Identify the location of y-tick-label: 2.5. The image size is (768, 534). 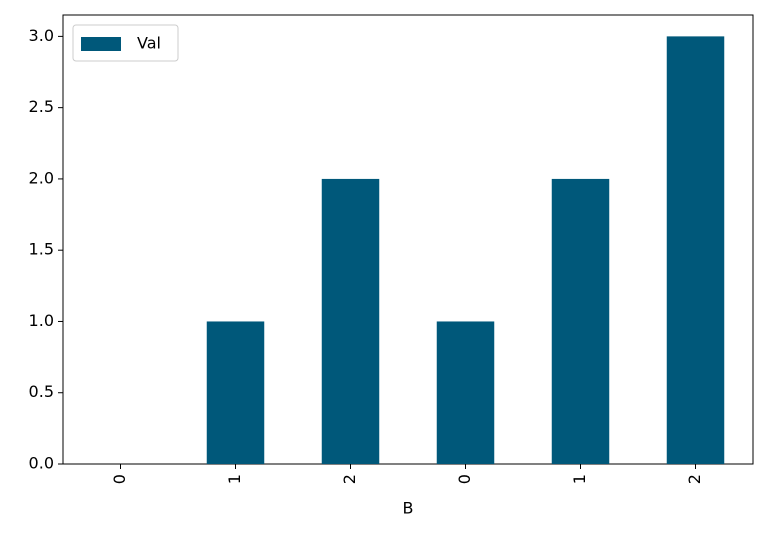
(41, 106).